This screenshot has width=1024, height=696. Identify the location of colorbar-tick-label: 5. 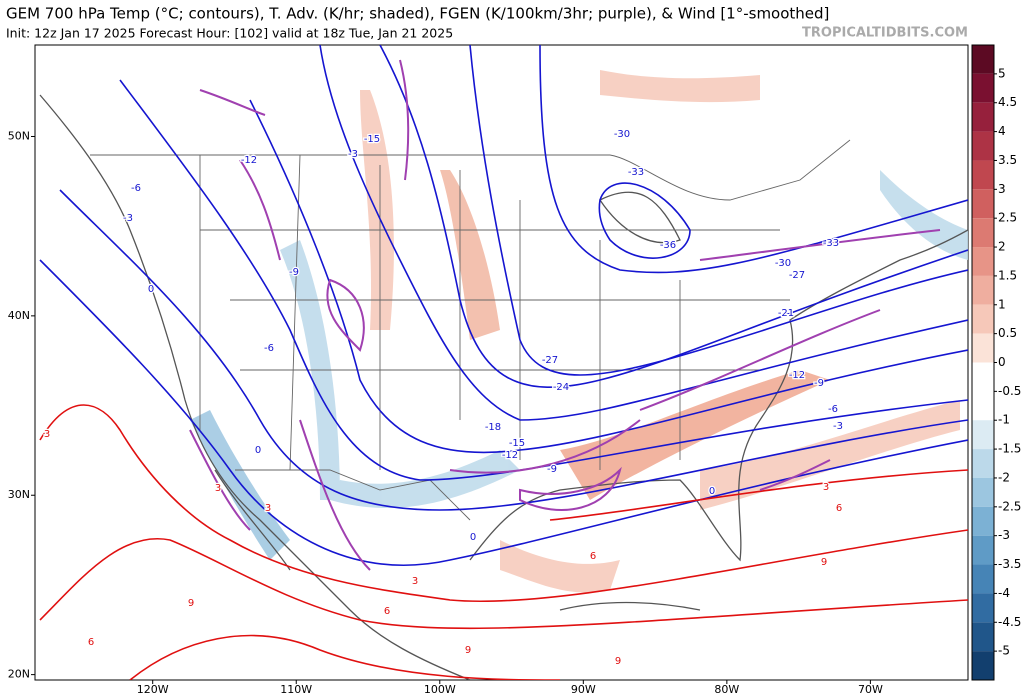
(1002, 73).